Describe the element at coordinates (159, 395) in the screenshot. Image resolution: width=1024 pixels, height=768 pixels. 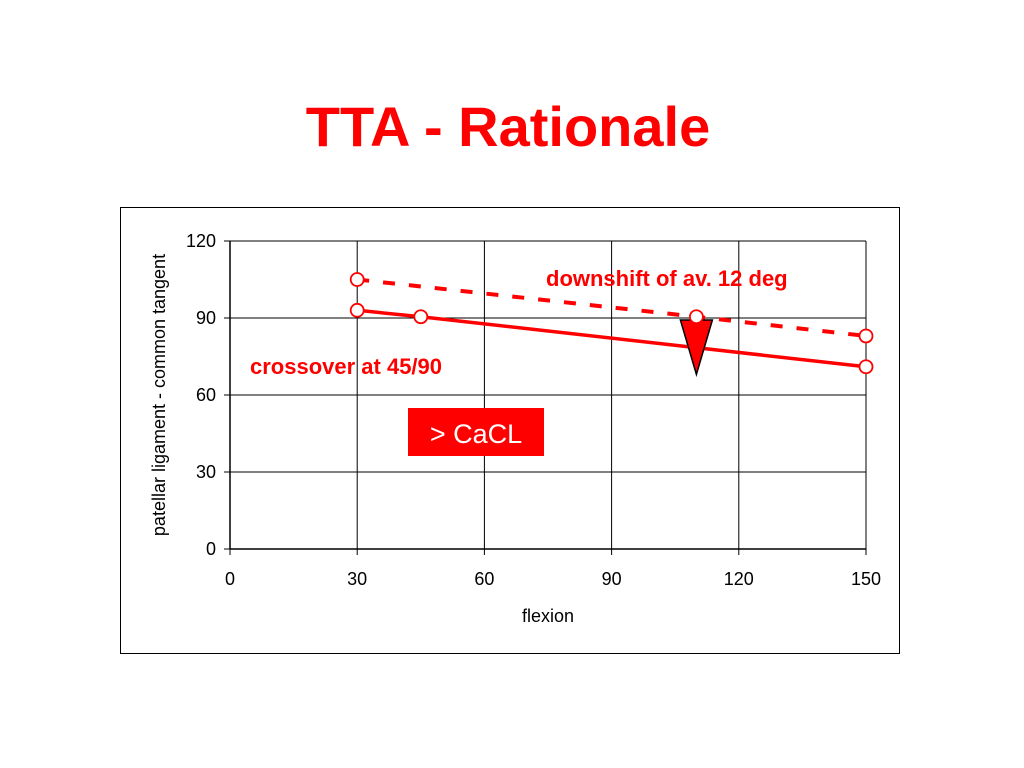
I see `y-axis-title: patellar ligament - common tangent` at that location.